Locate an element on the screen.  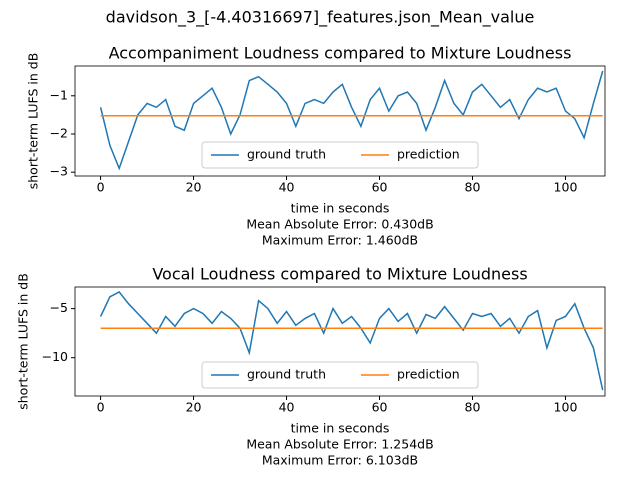
y-tick-label: −2 is located at coordinates (59, 132).